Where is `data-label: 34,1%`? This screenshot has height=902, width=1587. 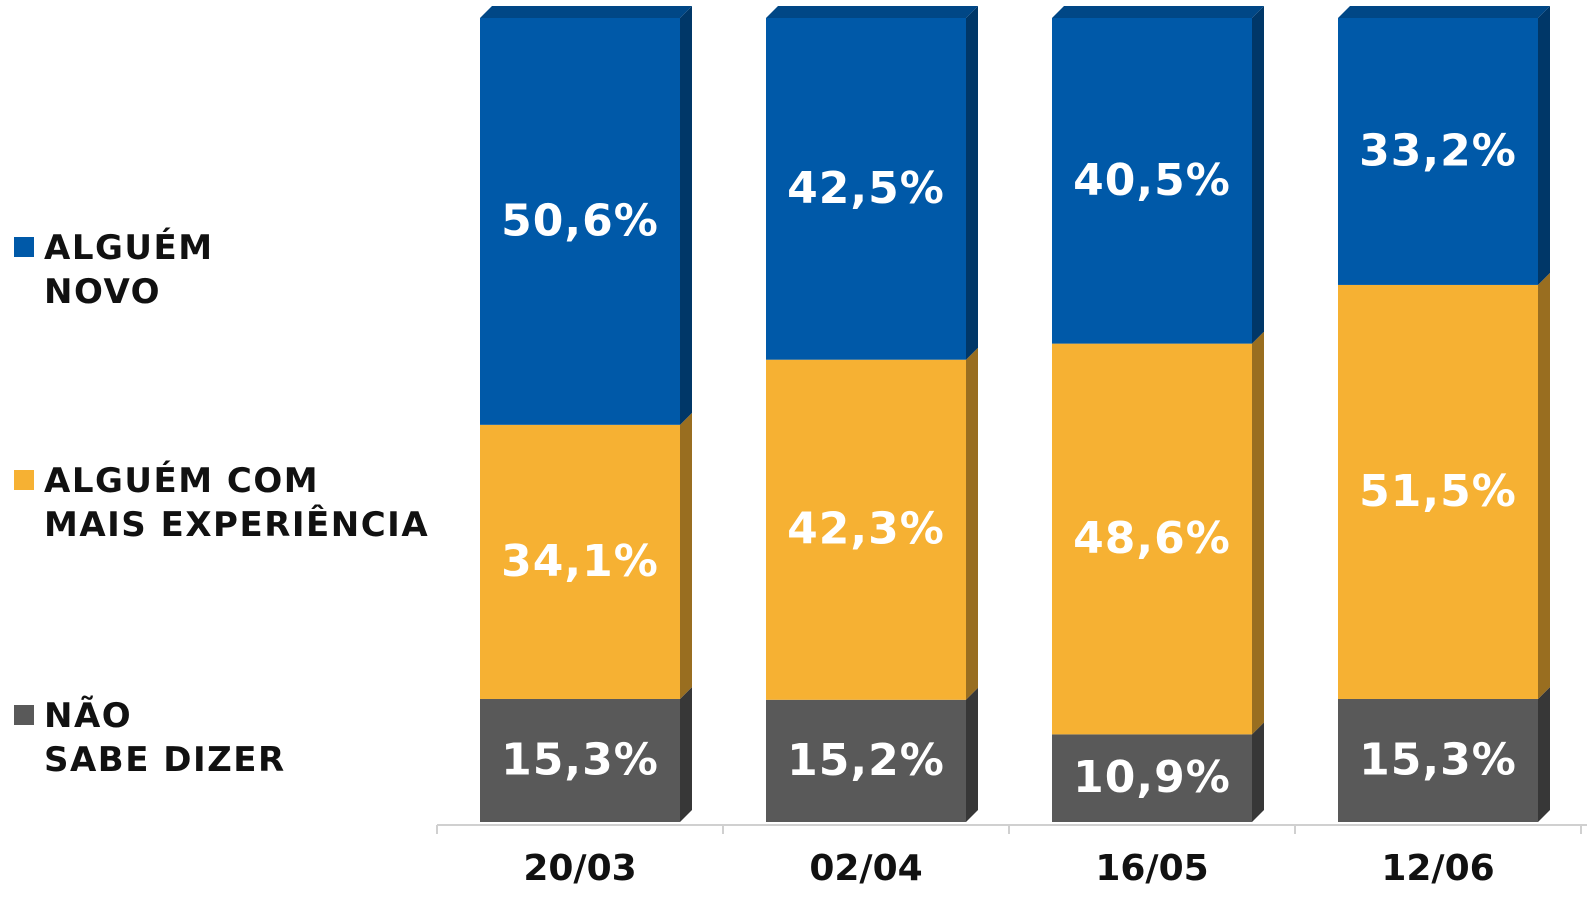
data-label: 34,1% is located at coordinates (580, 561).